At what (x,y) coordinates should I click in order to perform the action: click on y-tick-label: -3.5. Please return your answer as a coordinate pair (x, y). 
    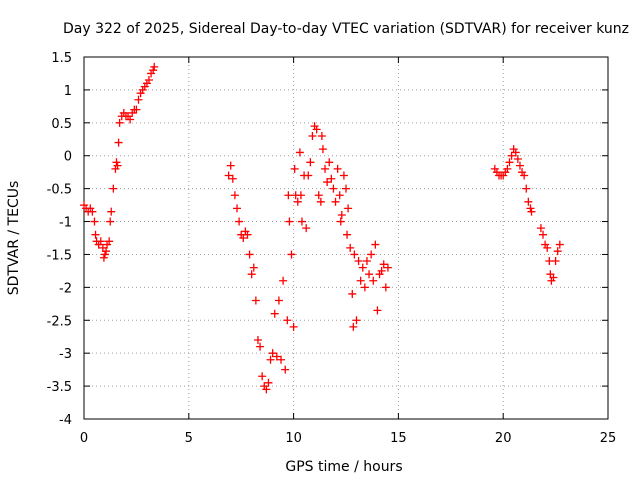
    Looking at the image, I should click on (59, 387).